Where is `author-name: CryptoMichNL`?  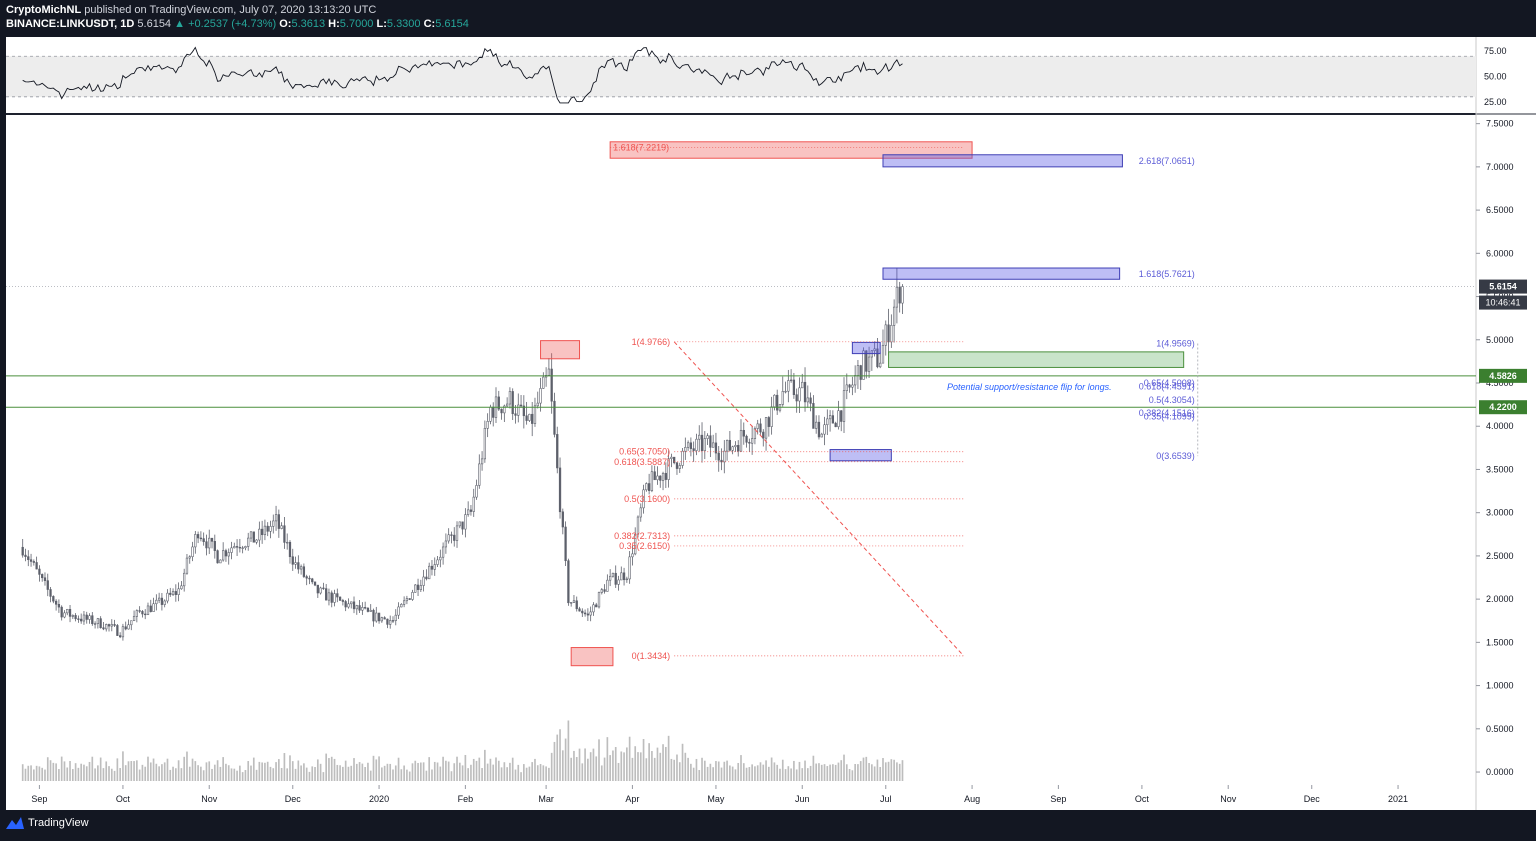
author-name: CryptoMichNL is located at coordinates (44, 10).